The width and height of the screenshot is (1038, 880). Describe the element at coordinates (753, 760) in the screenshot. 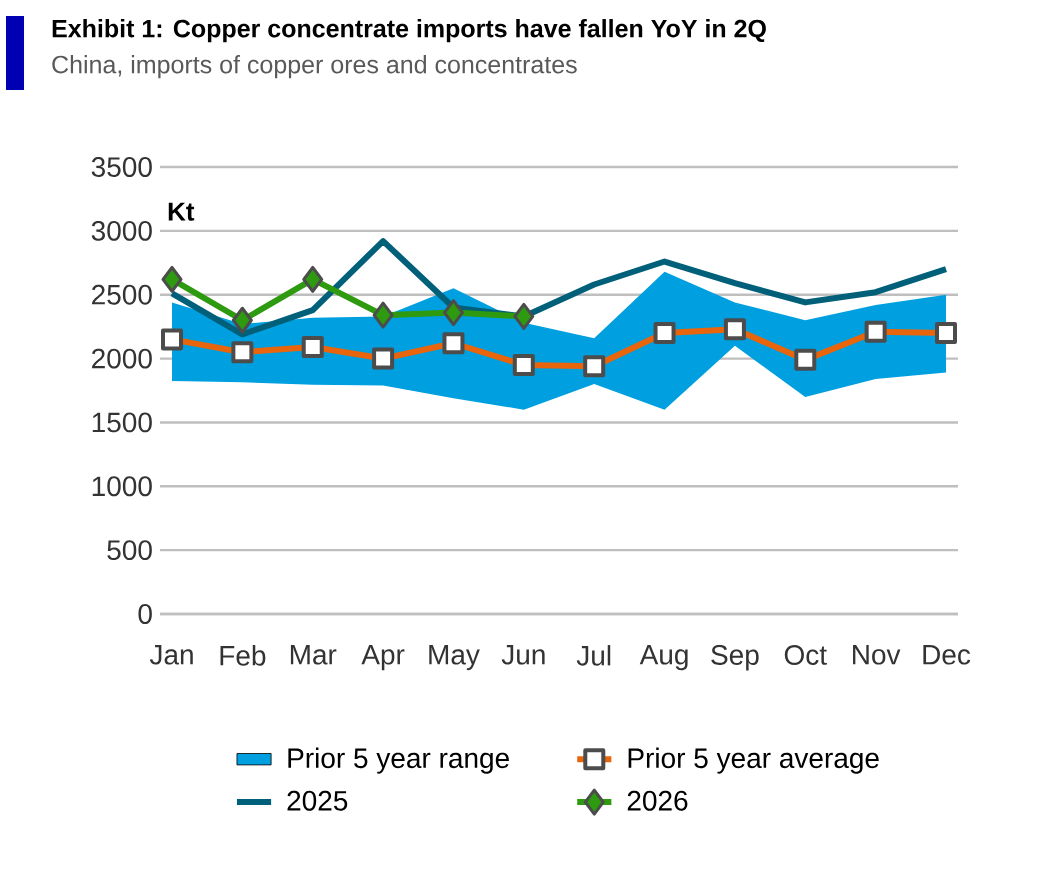

I see `legend-label: Prior 5 year average` at that location.